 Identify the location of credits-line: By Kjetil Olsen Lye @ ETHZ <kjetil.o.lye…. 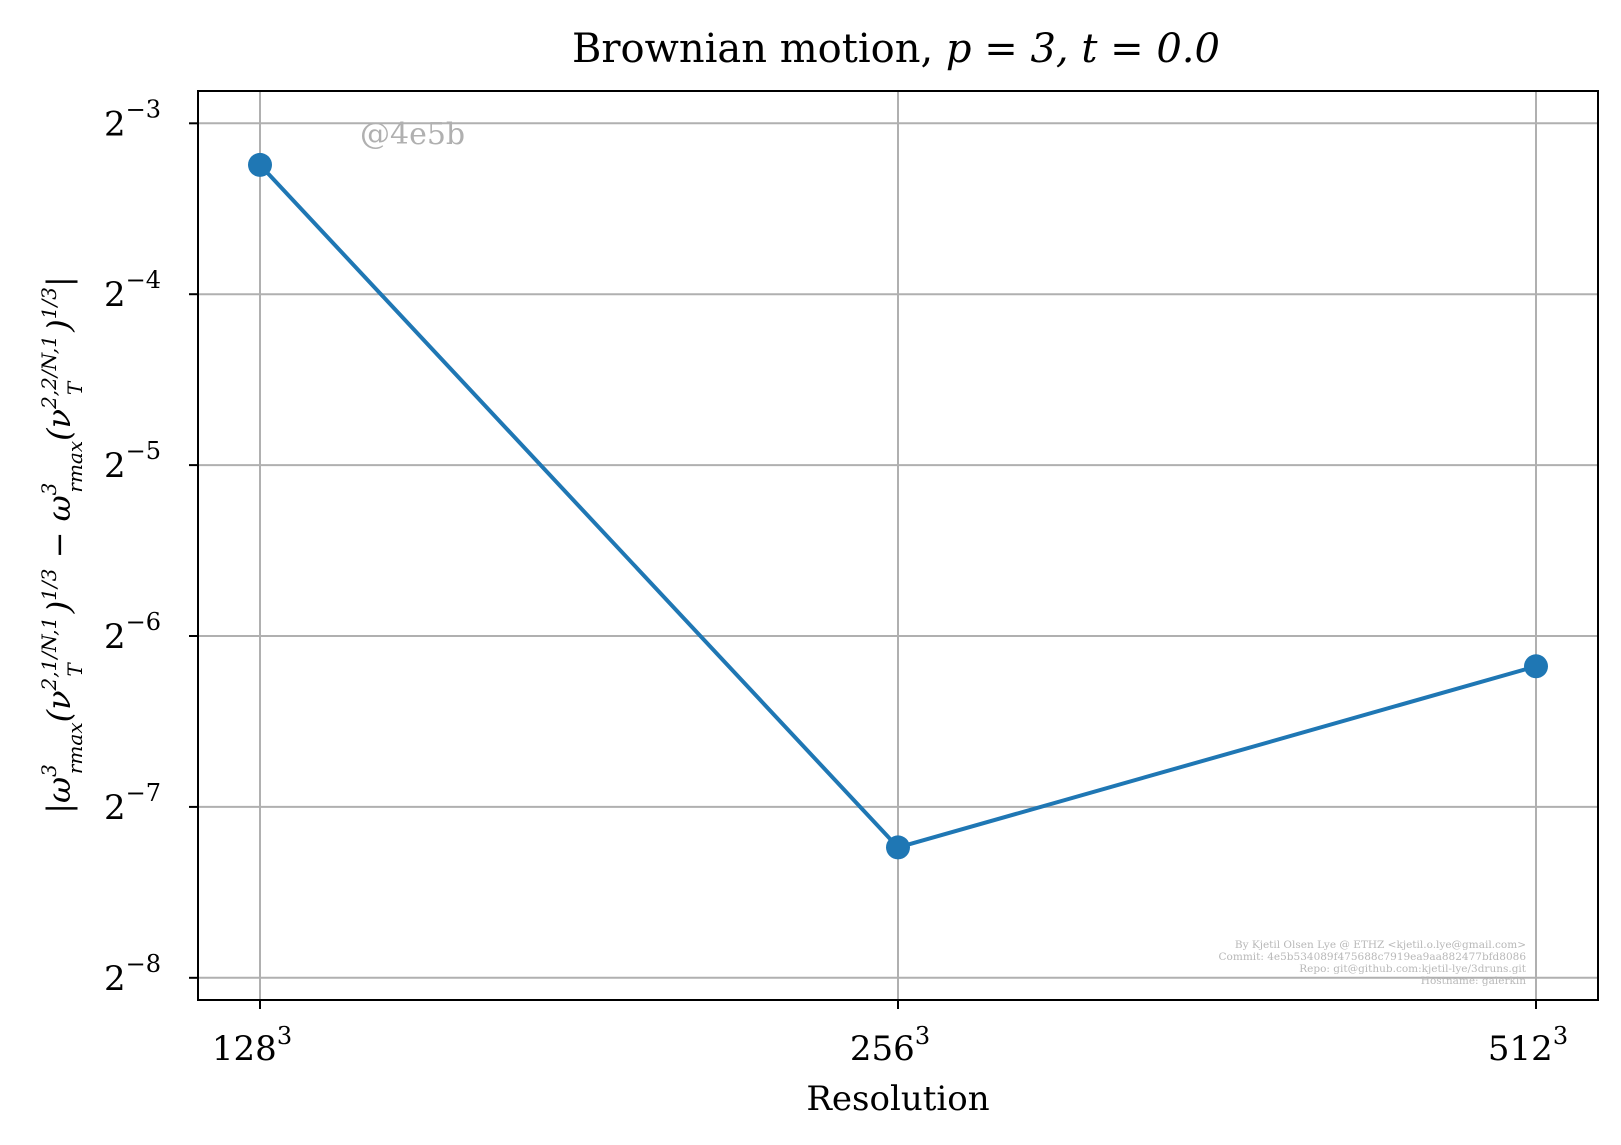
(1380, 945).